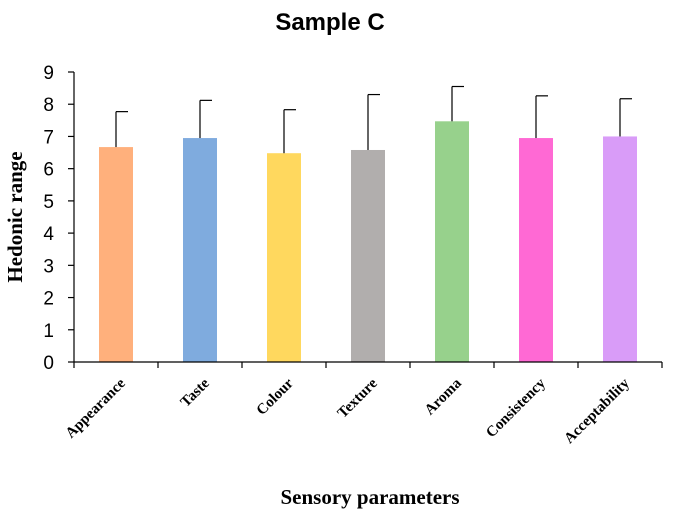 This screenshot has height=521, width=673. Describe the element at coordinates (48, 73) in the screenshot. I see `y-tick-label-9: 9` at that location.